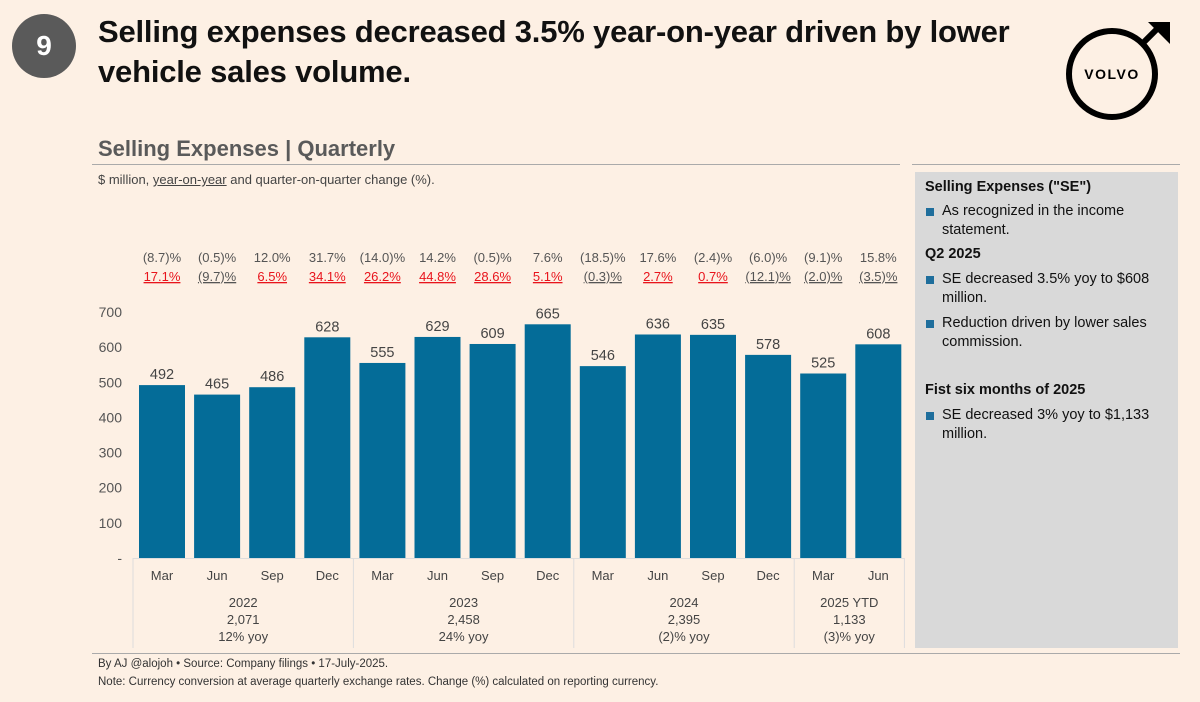 The image size is (1200, 702). What do you see at coordinates (878, 334) in the screenshot?
I see `bar-value-label: 608` at bounding box center [878, 334].